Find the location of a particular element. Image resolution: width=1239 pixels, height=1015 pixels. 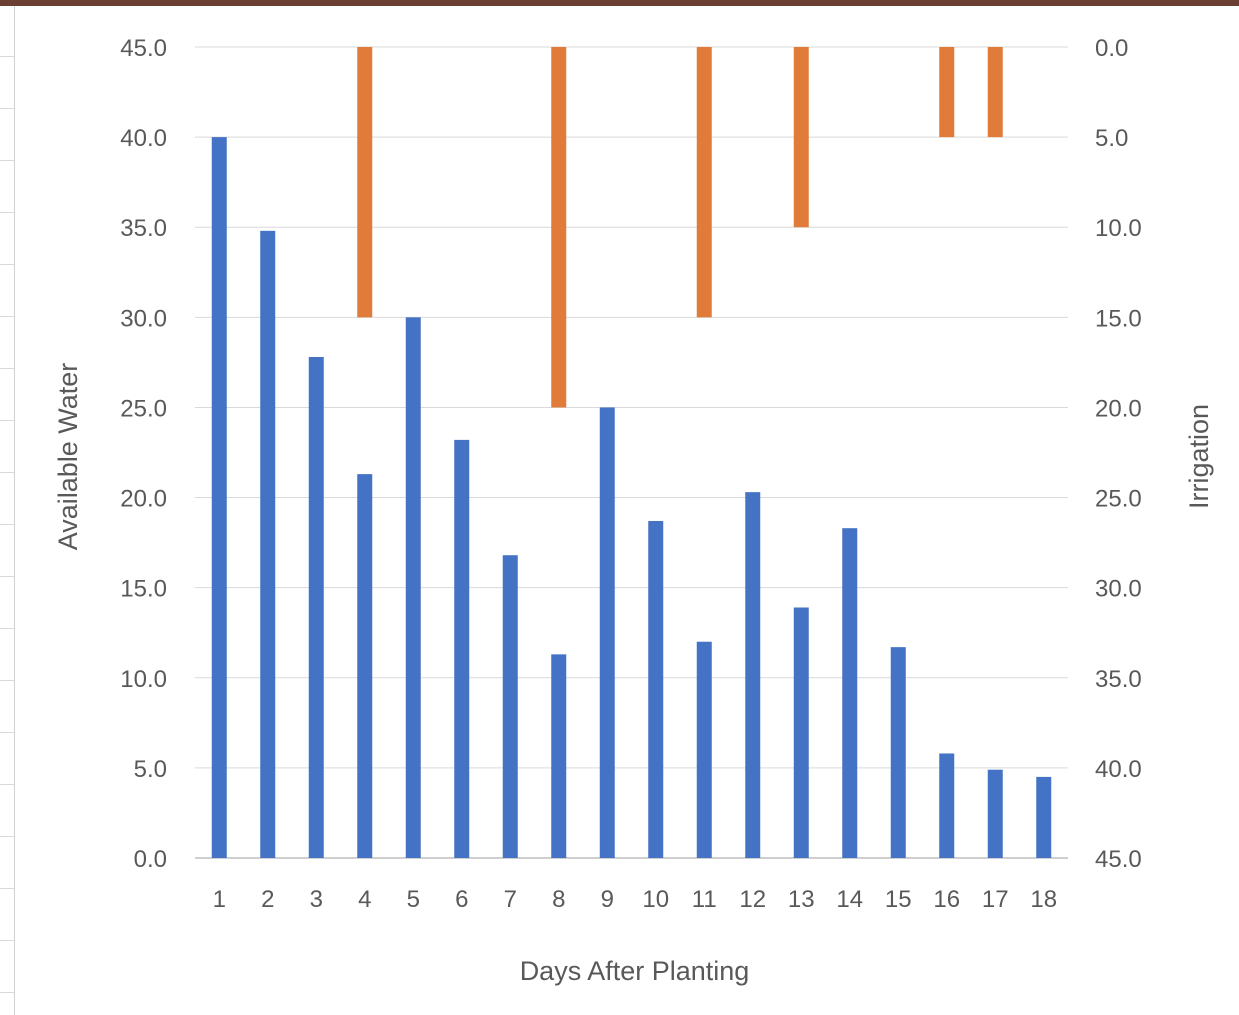

x-axis-tick-label: 17 is located at coordinates (995, 899).